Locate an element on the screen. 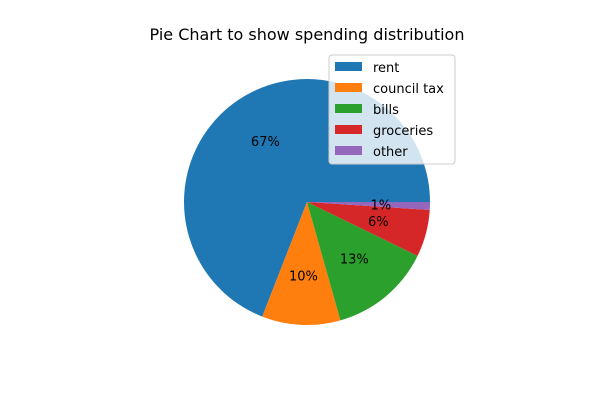 The height and width of the screenshot is (400, 600). chart-title: Pie Chart to show spending distribution is located at coordinates (307, 34).